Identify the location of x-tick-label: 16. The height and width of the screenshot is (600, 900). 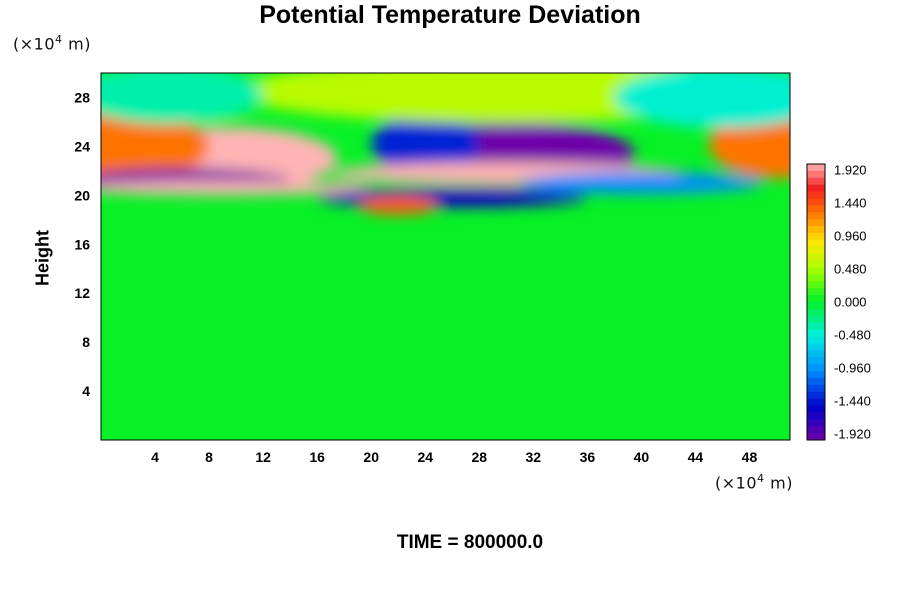
(317, 457).